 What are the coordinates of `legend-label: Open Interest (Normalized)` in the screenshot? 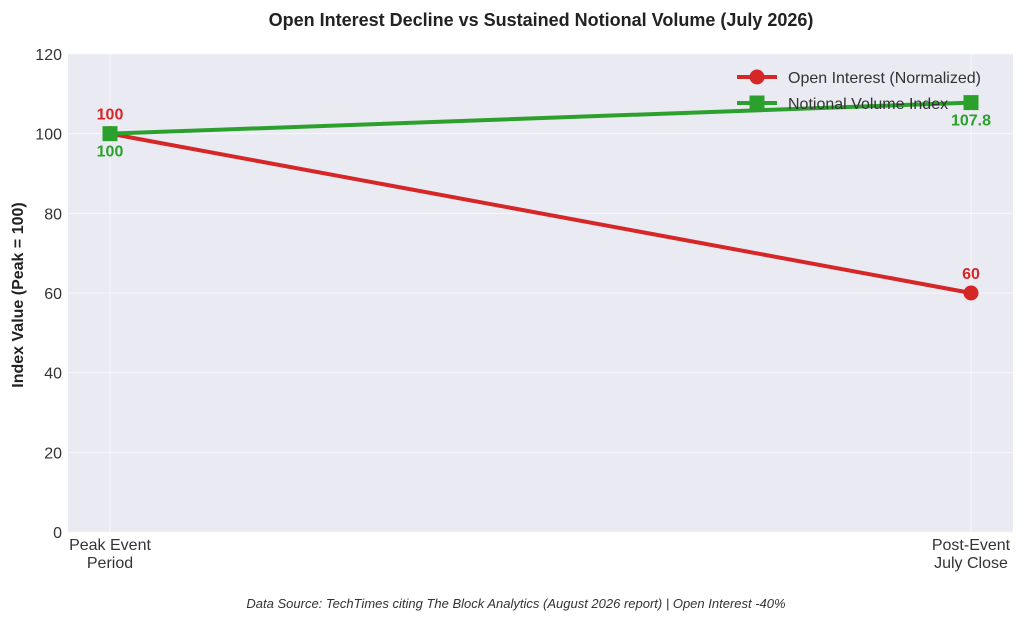 It's located at (884, 78).